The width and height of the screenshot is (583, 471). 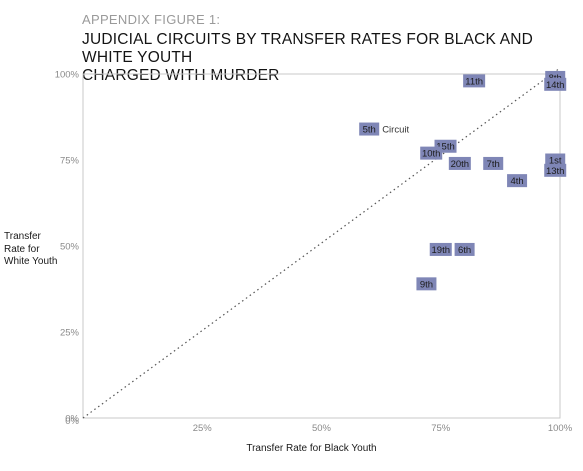 I want to click on data-point-label: 10th, so click(x=431, y=154).